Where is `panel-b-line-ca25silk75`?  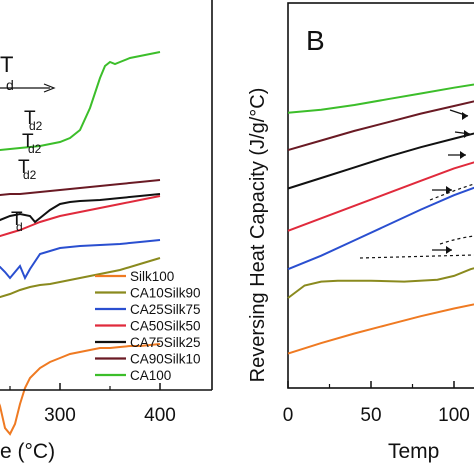 panel-b-line-ca25silk75 is located at coordinates (380, 228).